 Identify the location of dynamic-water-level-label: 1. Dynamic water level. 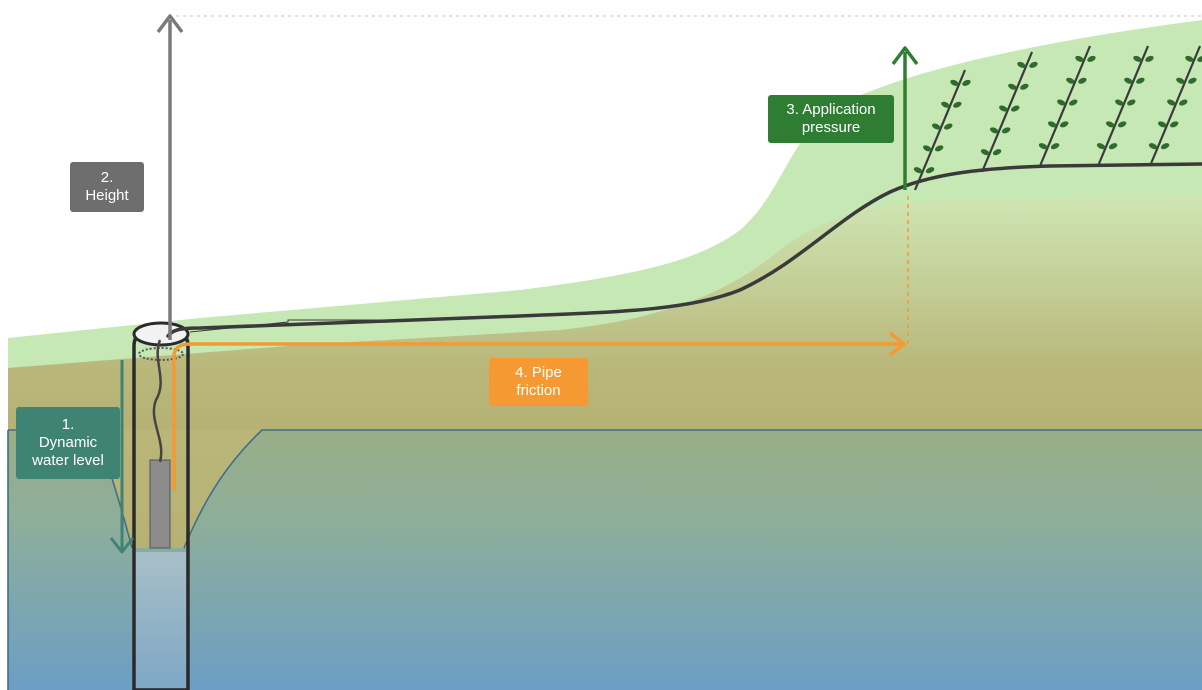
(68, 443).